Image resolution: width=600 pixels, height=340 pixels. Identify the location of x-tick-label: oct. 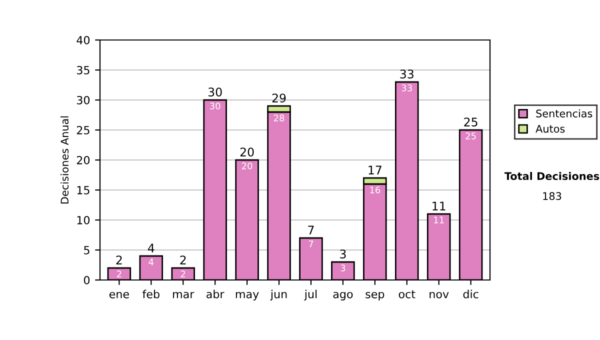
(407, 294).